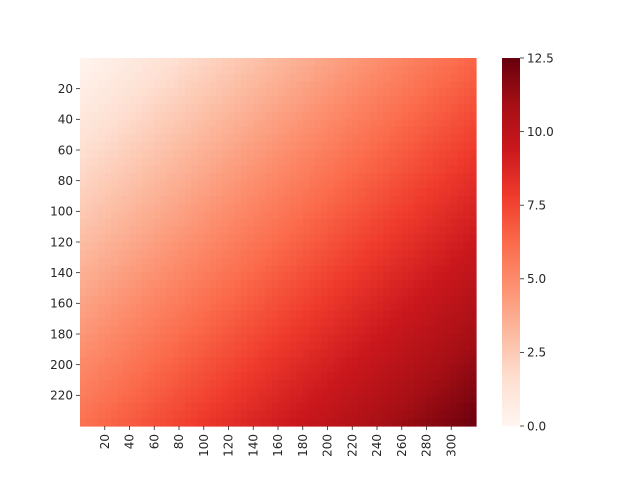  I want to click on colorbar-tick-label: 2.5, so click(536, 353).